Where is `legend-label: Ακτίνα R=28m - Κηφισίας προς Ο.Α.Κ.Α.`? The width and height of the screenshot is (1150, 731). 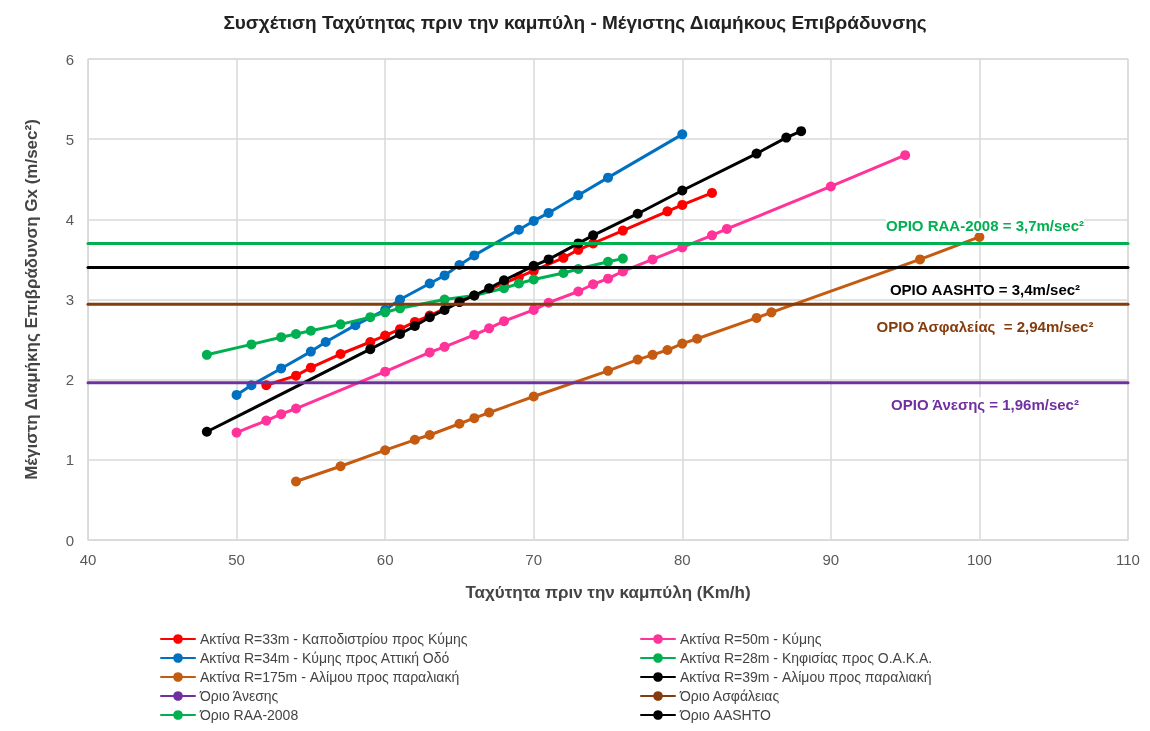
legend-label: Ακτίνα R=28m - Κηφισίας προς Ο.Α.Κ.Α. is located at coordinates (806, 658).